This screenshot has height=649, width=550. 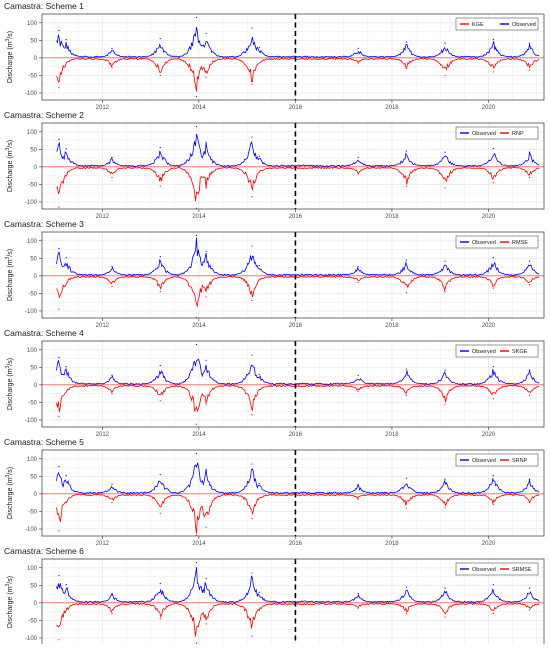 I want to click on legend: Observed RMSE, so click(x=497, y=242).